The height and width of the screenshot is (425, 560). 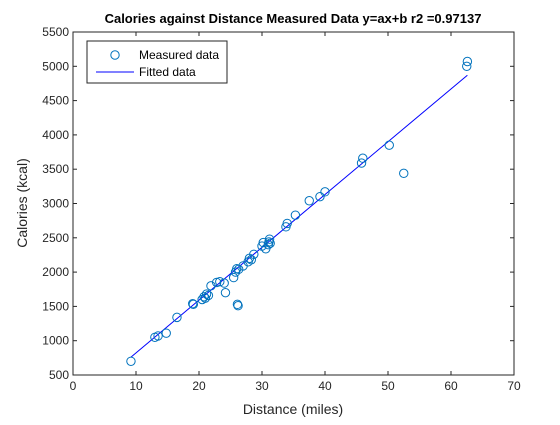 What do you see at coordinates (451, 386) in the screenshot?
I see `x-tick-label: 60` at bounding box center [451, 386].